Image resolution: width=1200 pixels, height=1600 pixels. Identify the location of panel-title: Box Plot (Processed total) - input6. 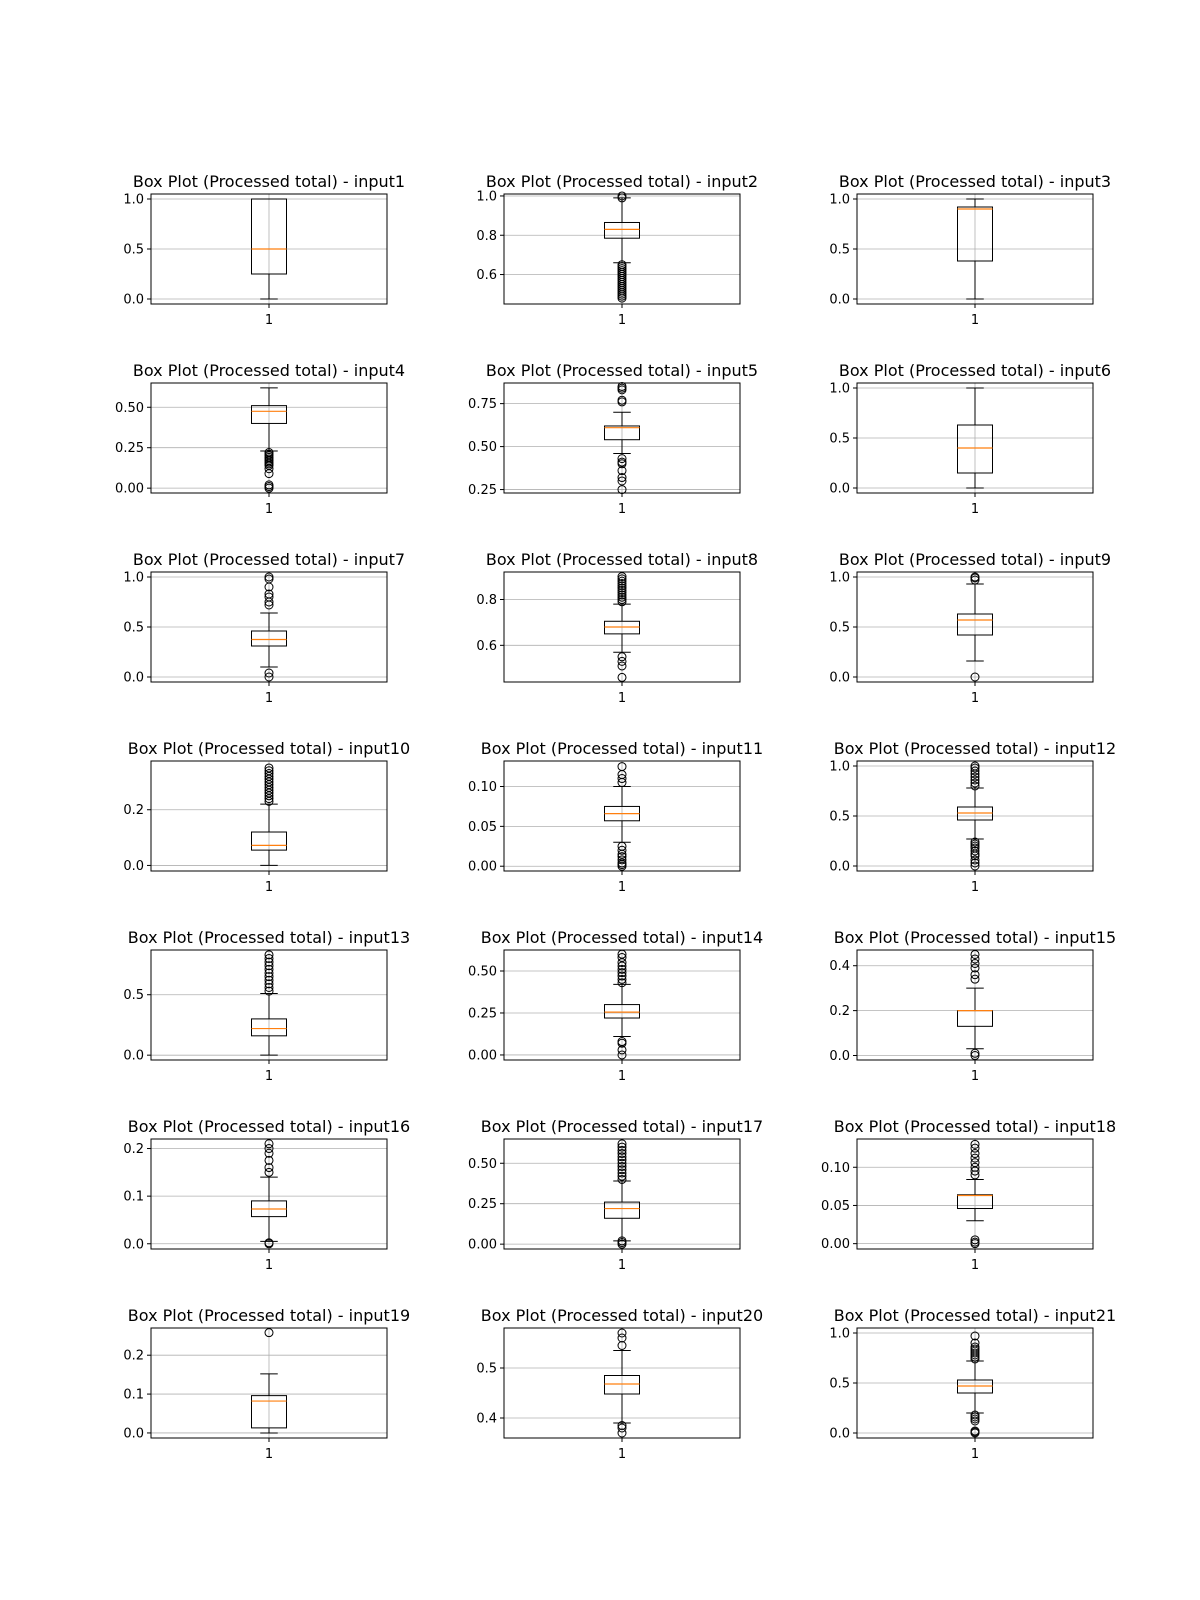
(975, 370).